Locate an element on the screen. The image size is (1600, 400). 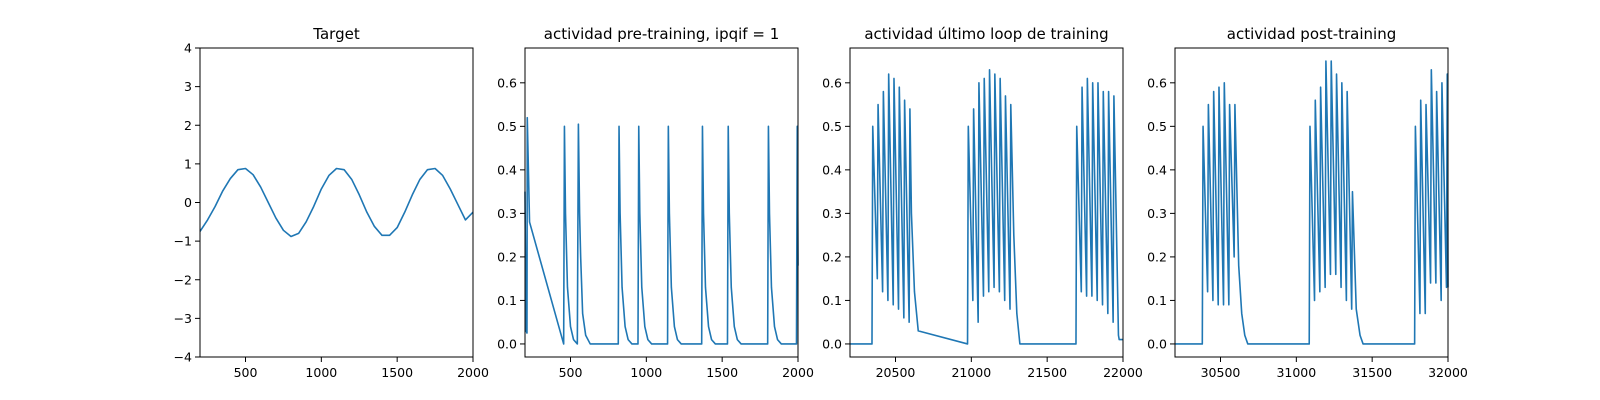
y-tick-label: 1 is located at coordinates (188, 163).